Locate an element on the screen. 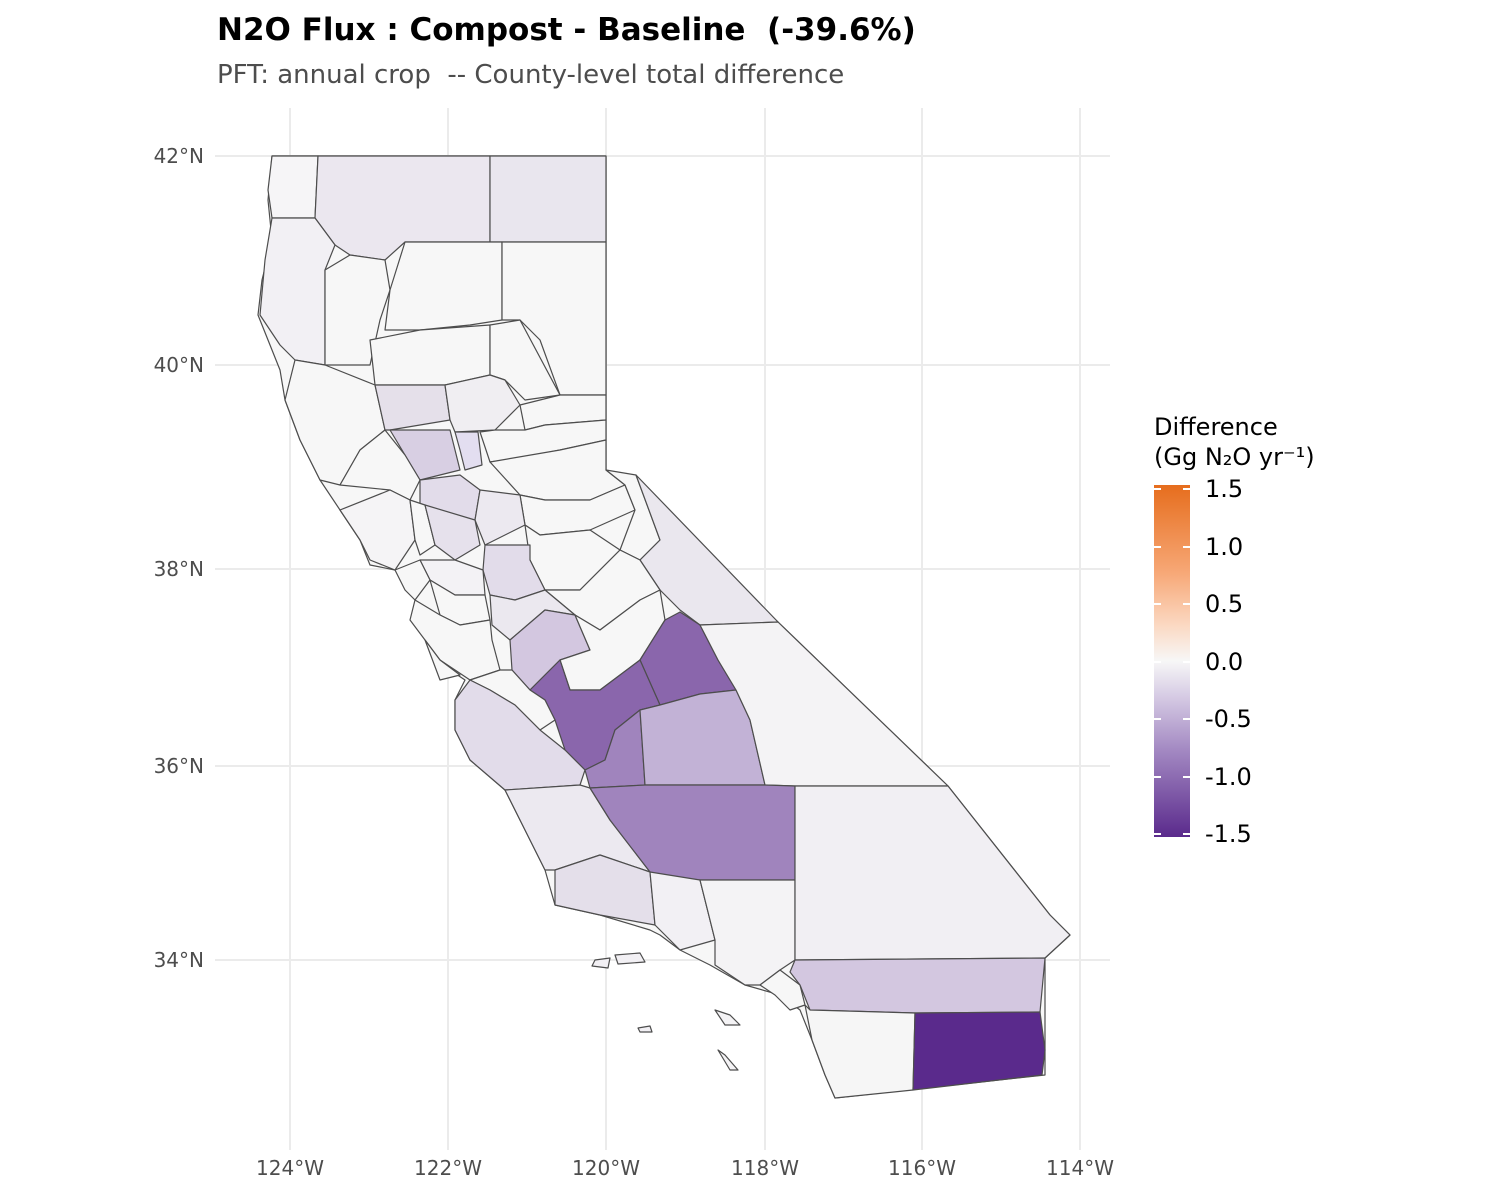 This screenshot has height=1200, width=1500. county-santa-cruz is located at coordinates (442, 660).